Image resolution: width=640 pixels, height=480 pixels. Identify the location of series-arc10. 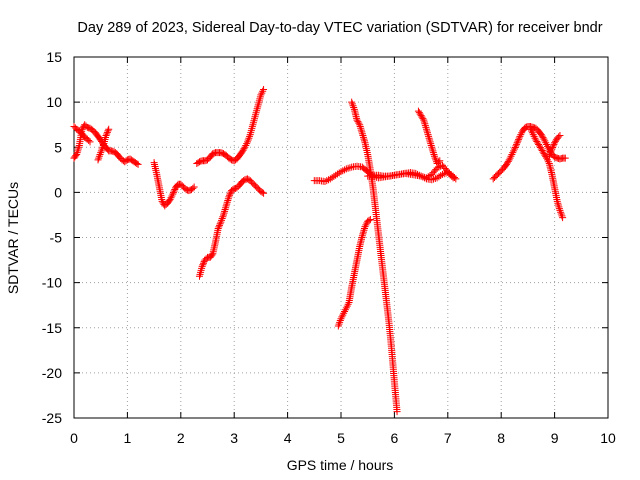
(412, 176).